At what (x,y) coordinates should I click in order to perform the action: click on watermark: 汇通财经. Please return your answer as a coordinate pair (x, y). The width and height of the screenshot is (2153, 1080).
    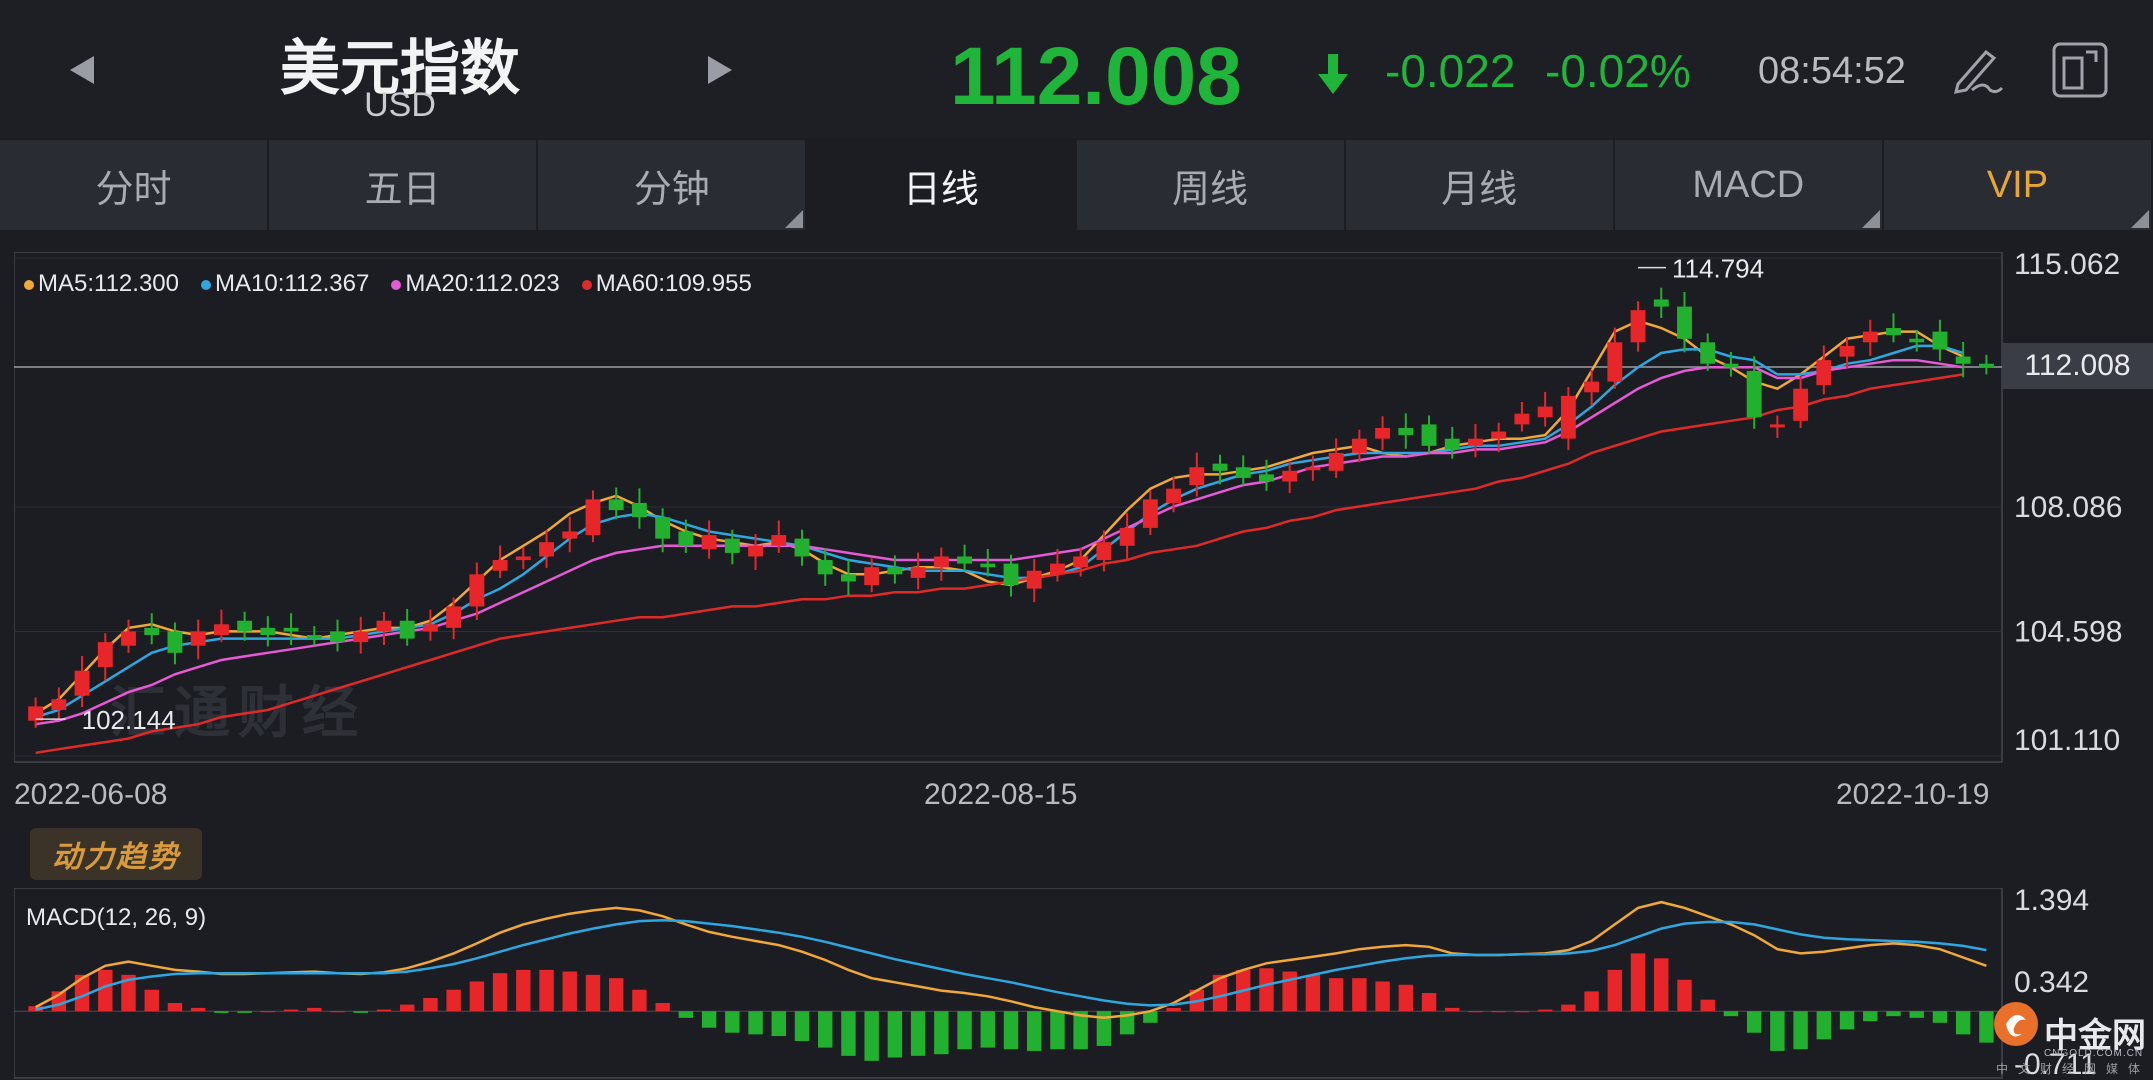
    Looking at the image, I should click on (238, 712).